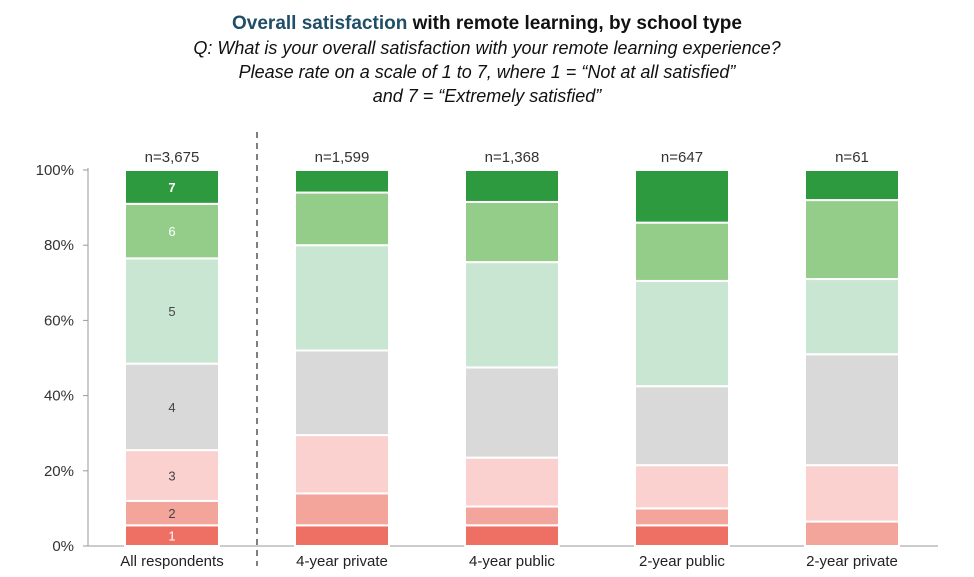 The width and height of the screenshot is (974, 577). I want to click on x-category-label: 2-year private, so click(852, 561).